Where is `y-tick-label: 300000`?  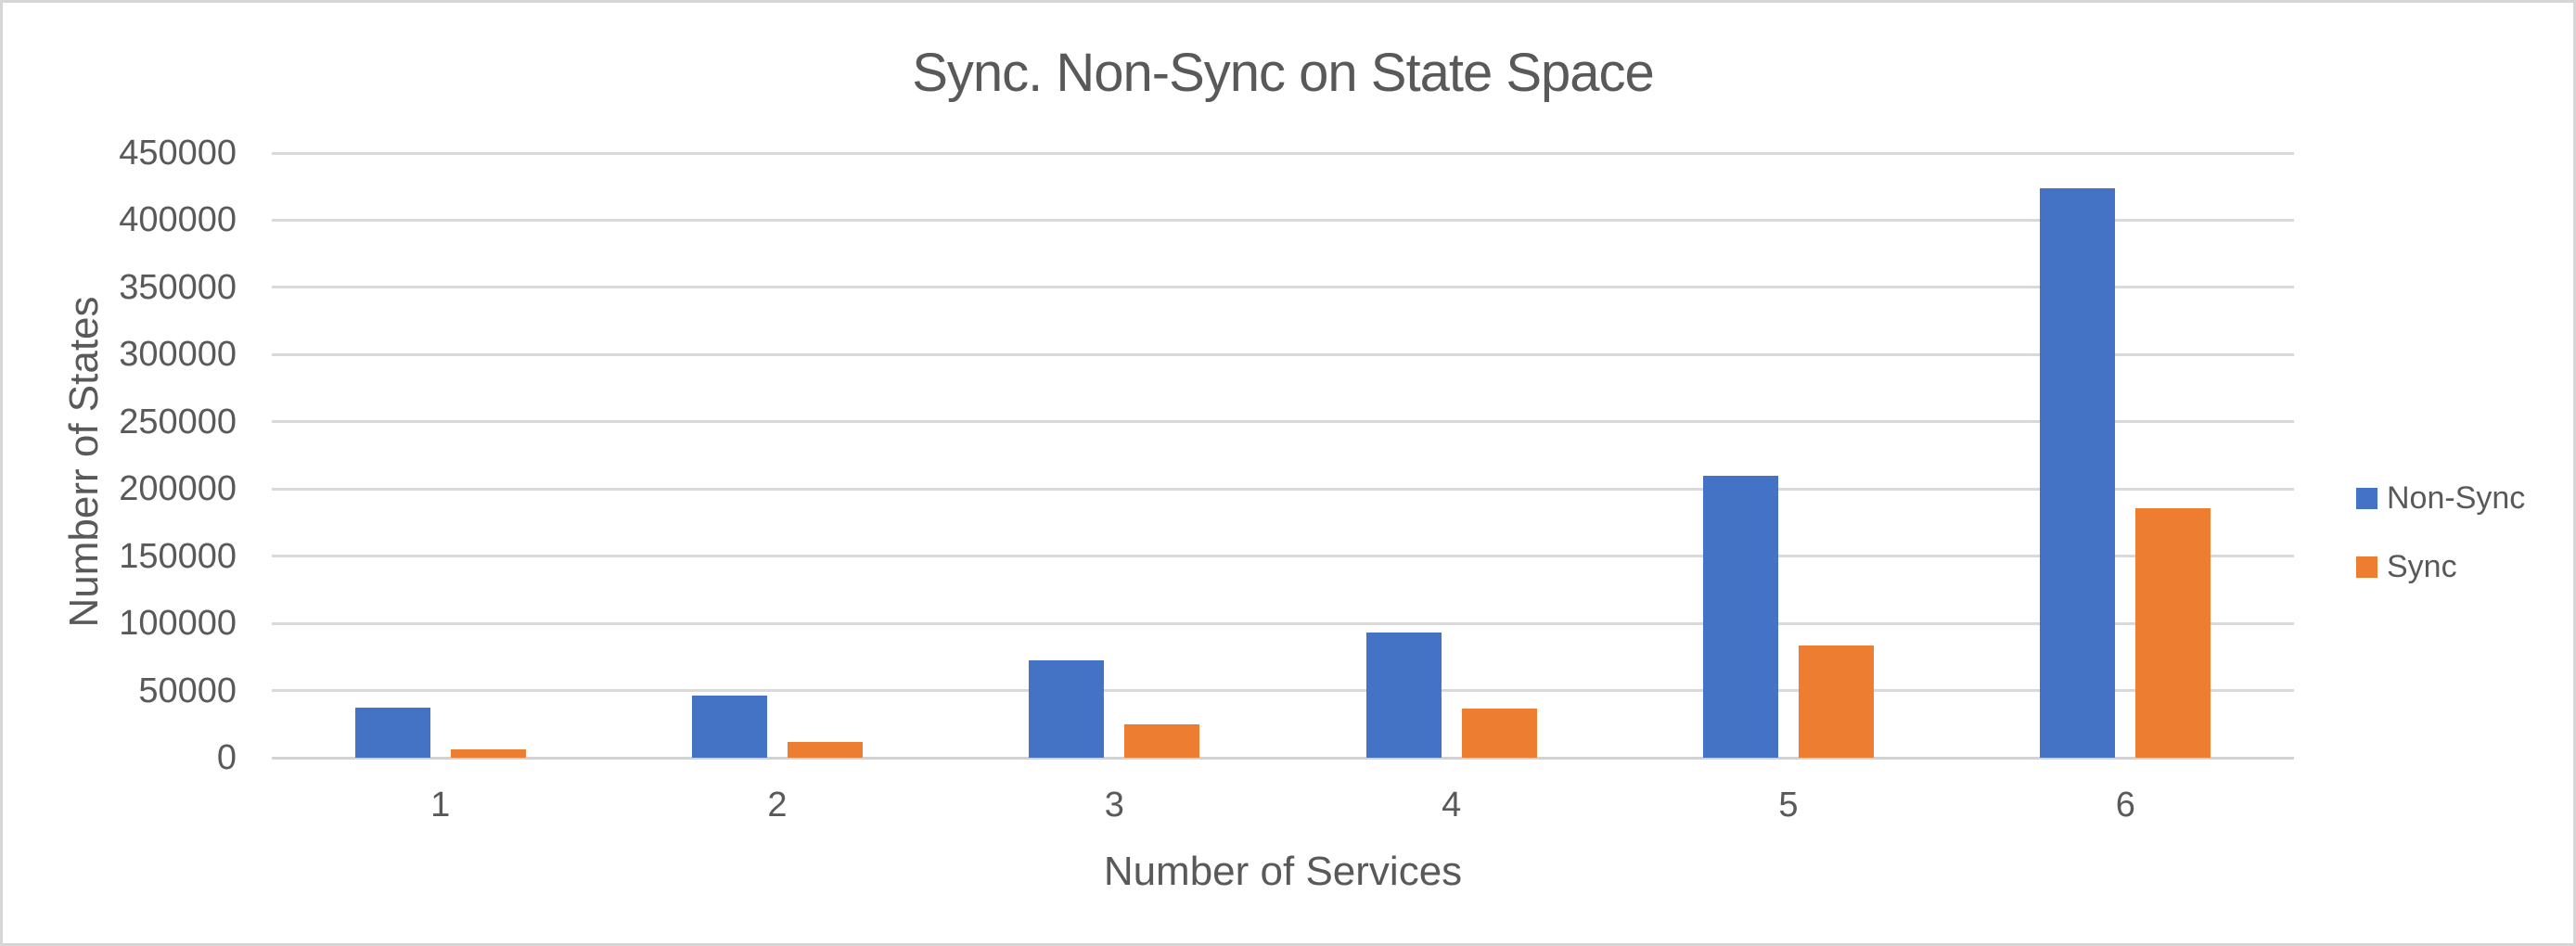 y-tick-label: 300000 is located at coordinates (178, 355).